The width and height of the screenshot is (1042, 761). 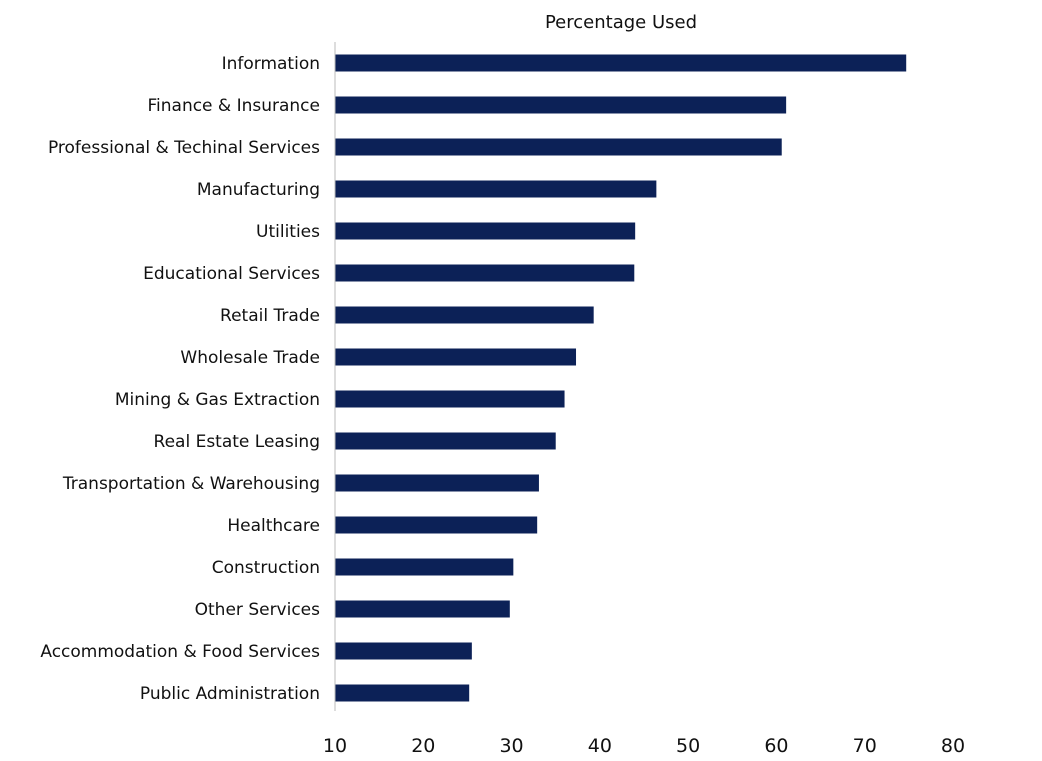 I want to click on x-tick-label: 60, so click(x=776, y=746).